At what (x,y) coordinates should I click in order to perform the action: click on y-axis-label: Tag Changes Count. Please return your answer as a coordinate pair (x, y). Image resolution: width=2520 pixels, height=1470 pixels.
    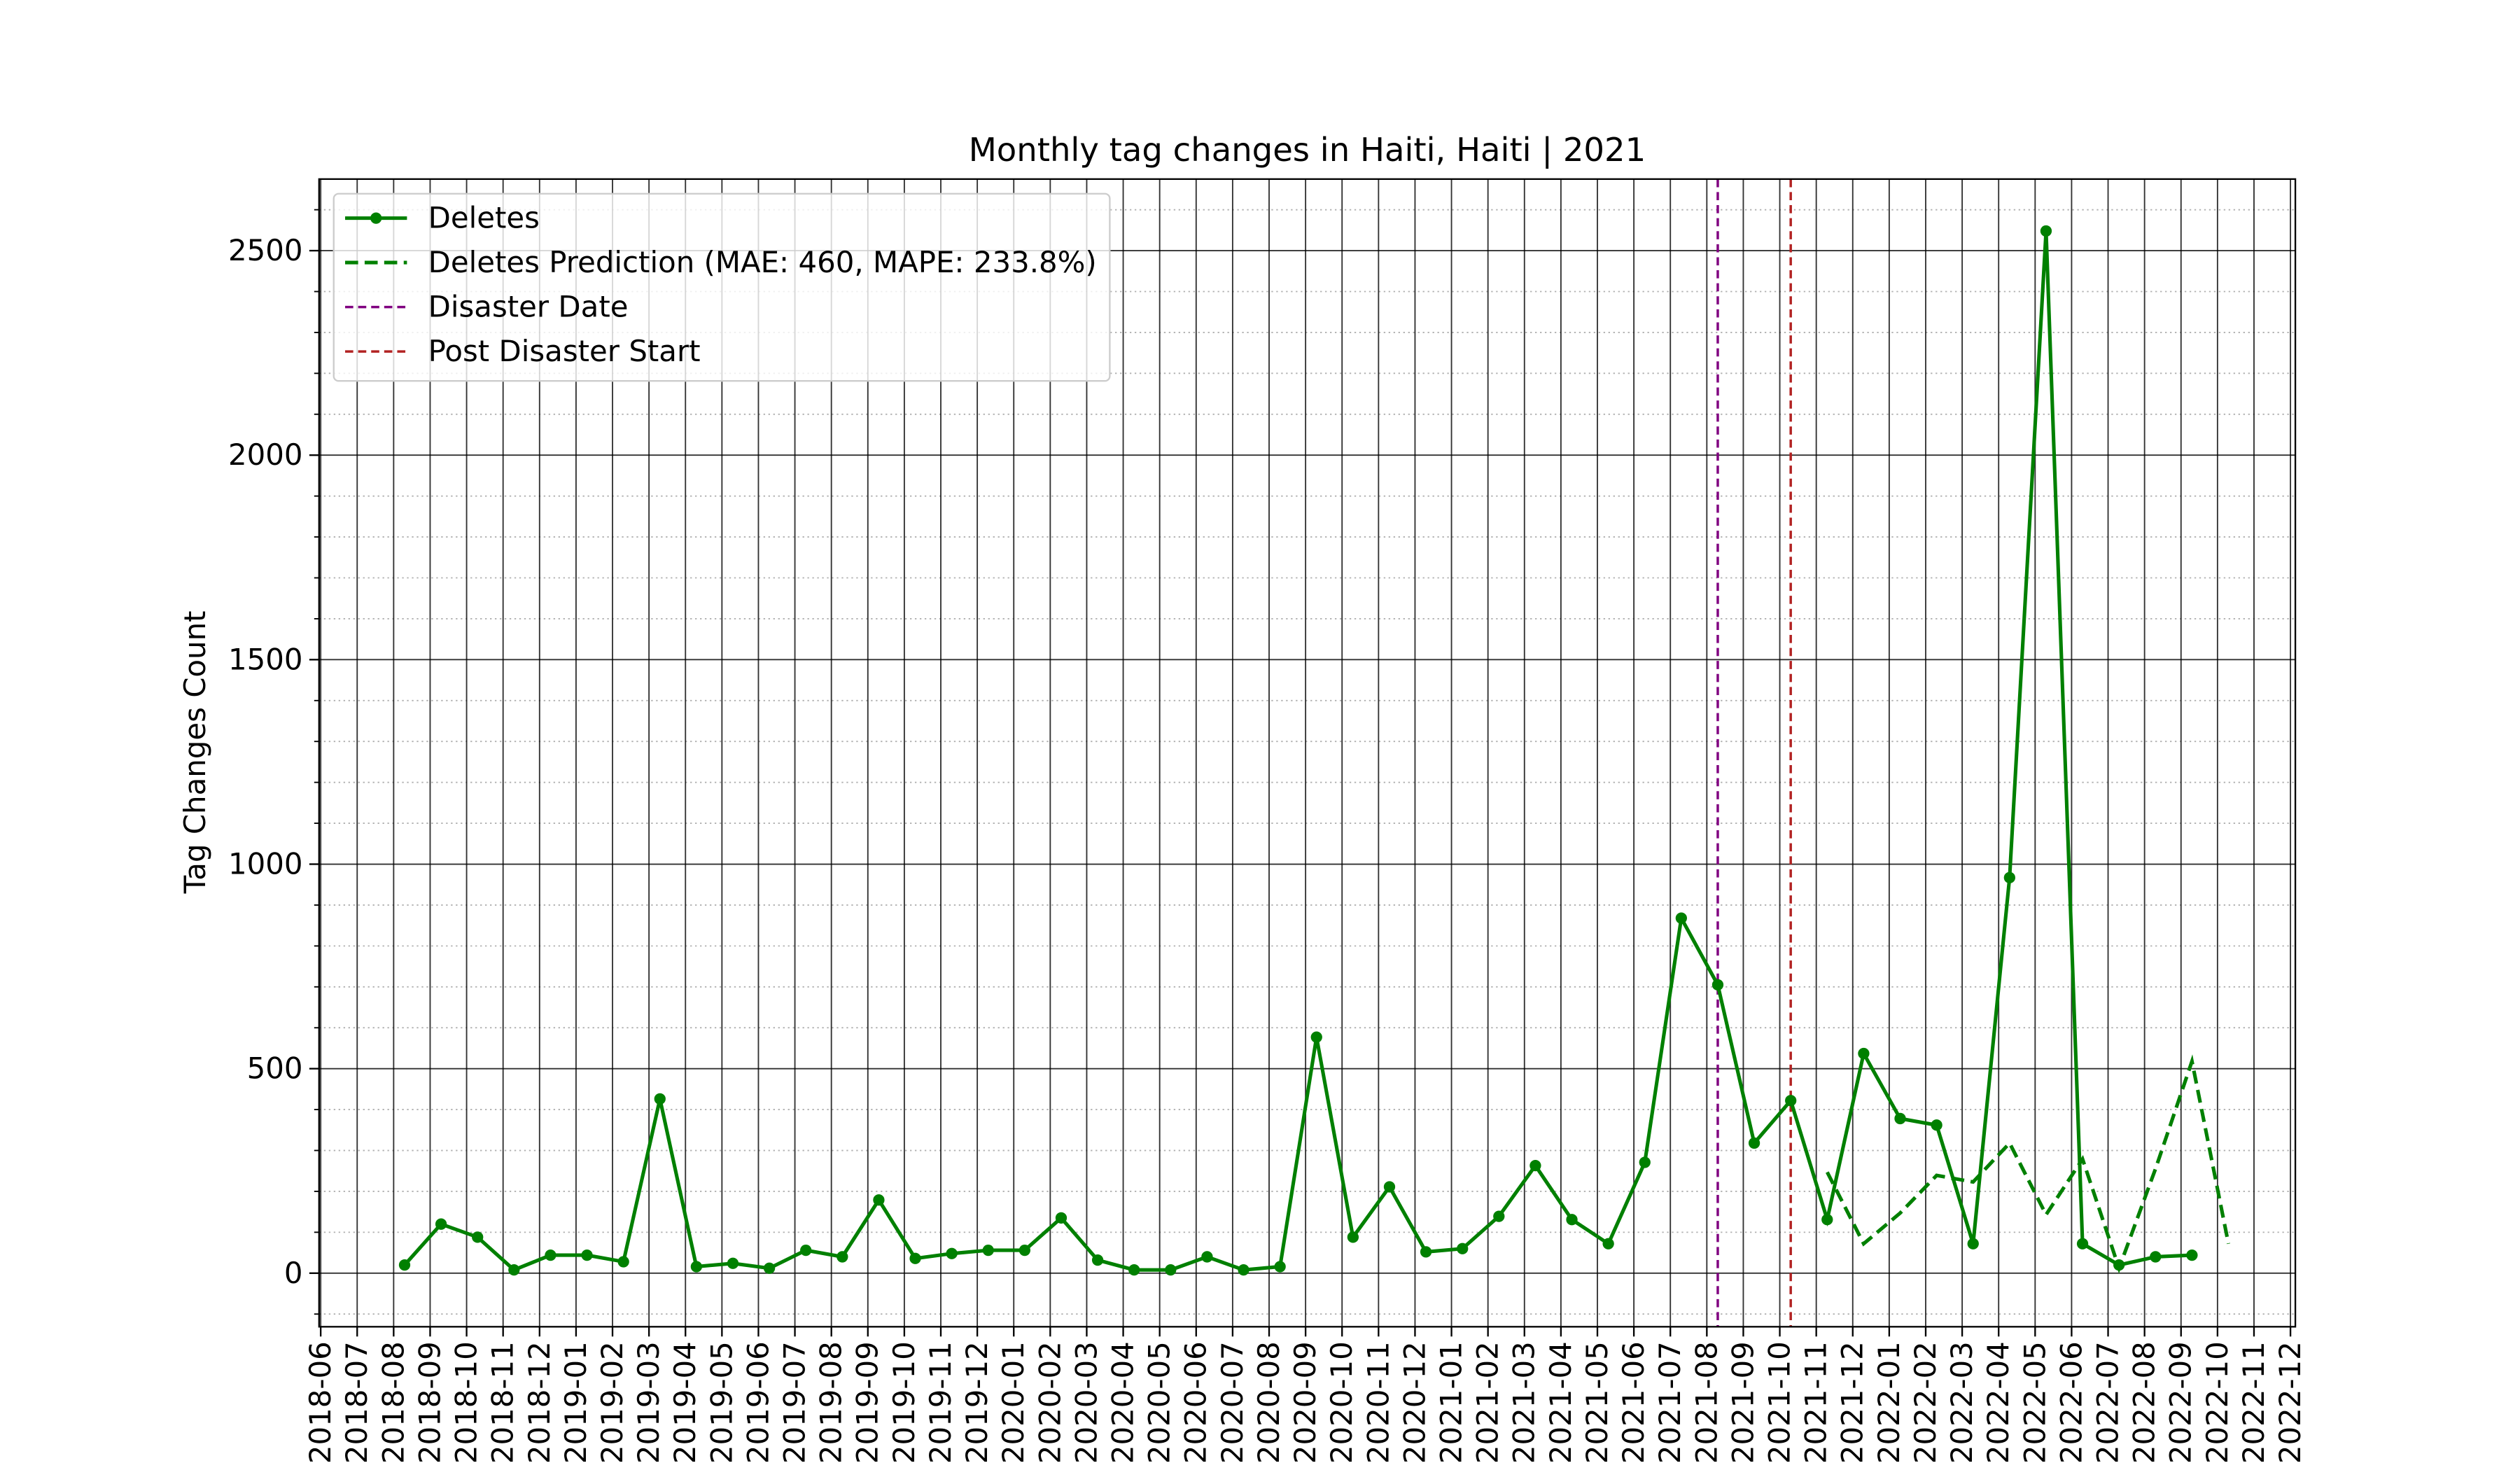
    Looking at the image, I should click on (195, 752).